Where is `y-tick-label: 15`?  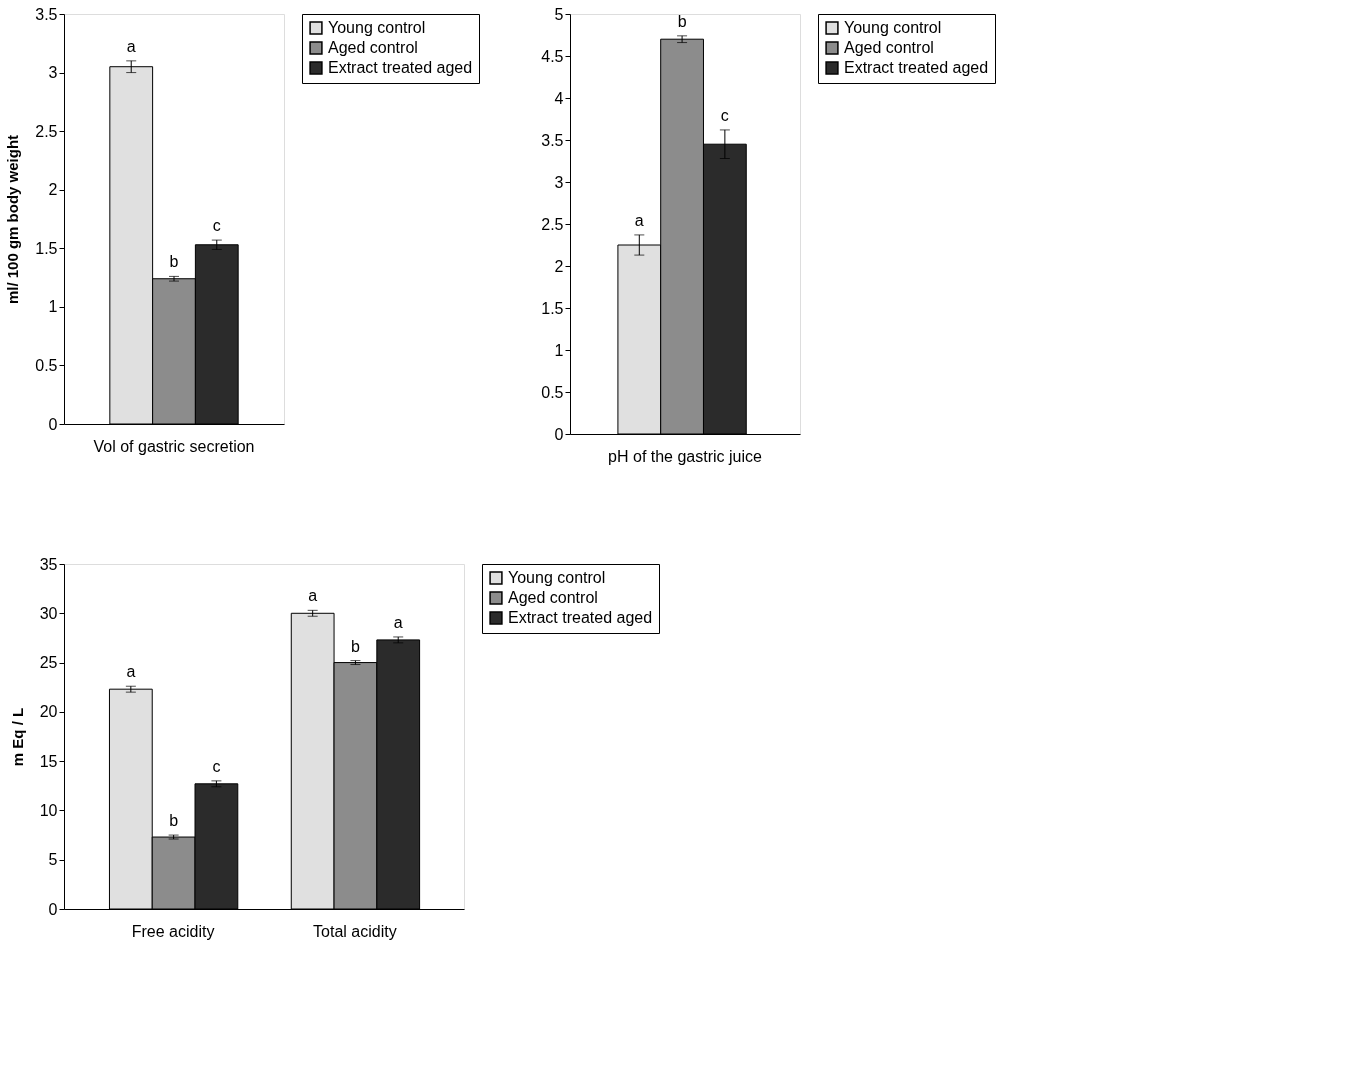 y-tick-label: 15 is located at coordinates (48, 761).